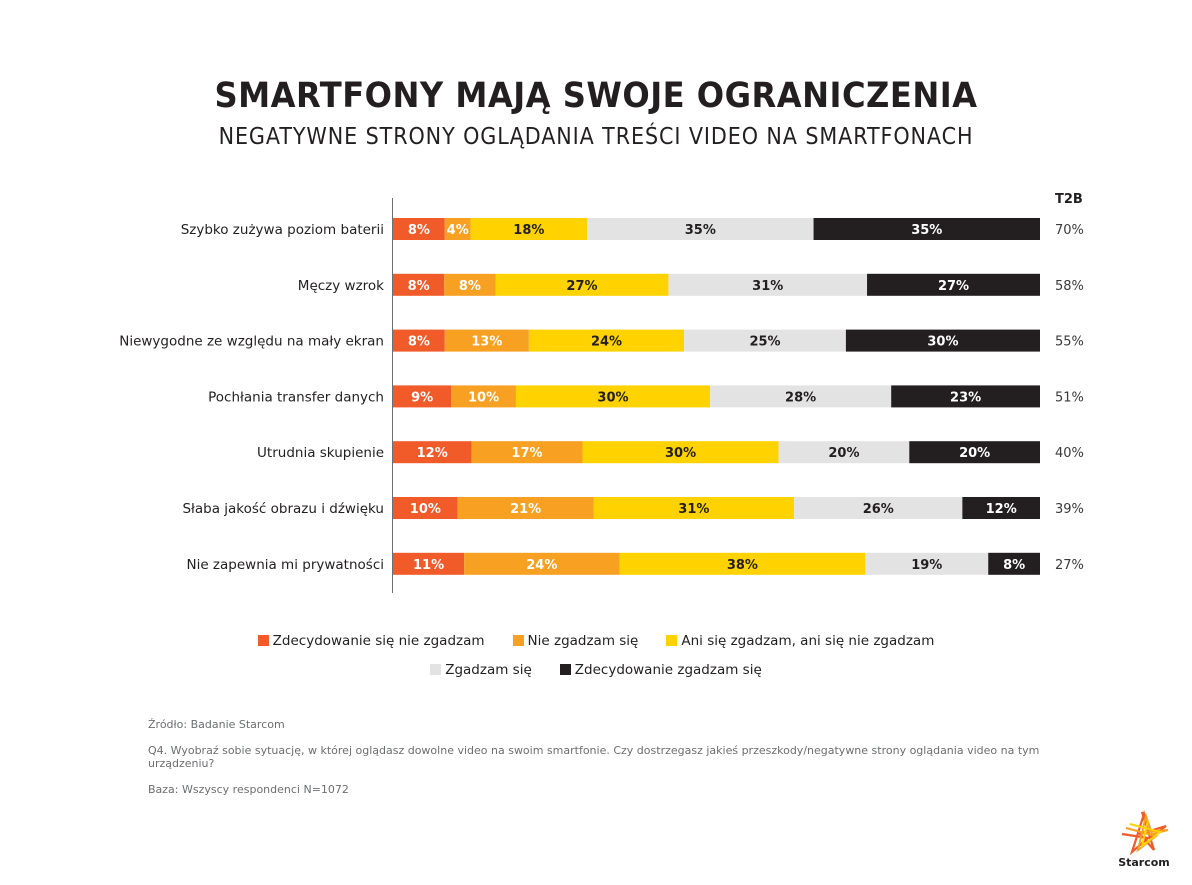  I want to click on legend-item: Zdecydowanie zgadzam się, so click(660, 670).